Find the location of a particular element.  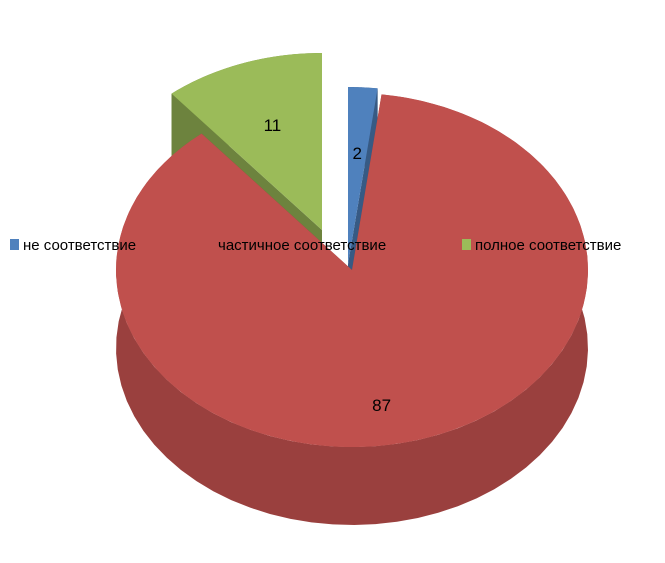

data-label: 11 is located at coordinates (273, 125).